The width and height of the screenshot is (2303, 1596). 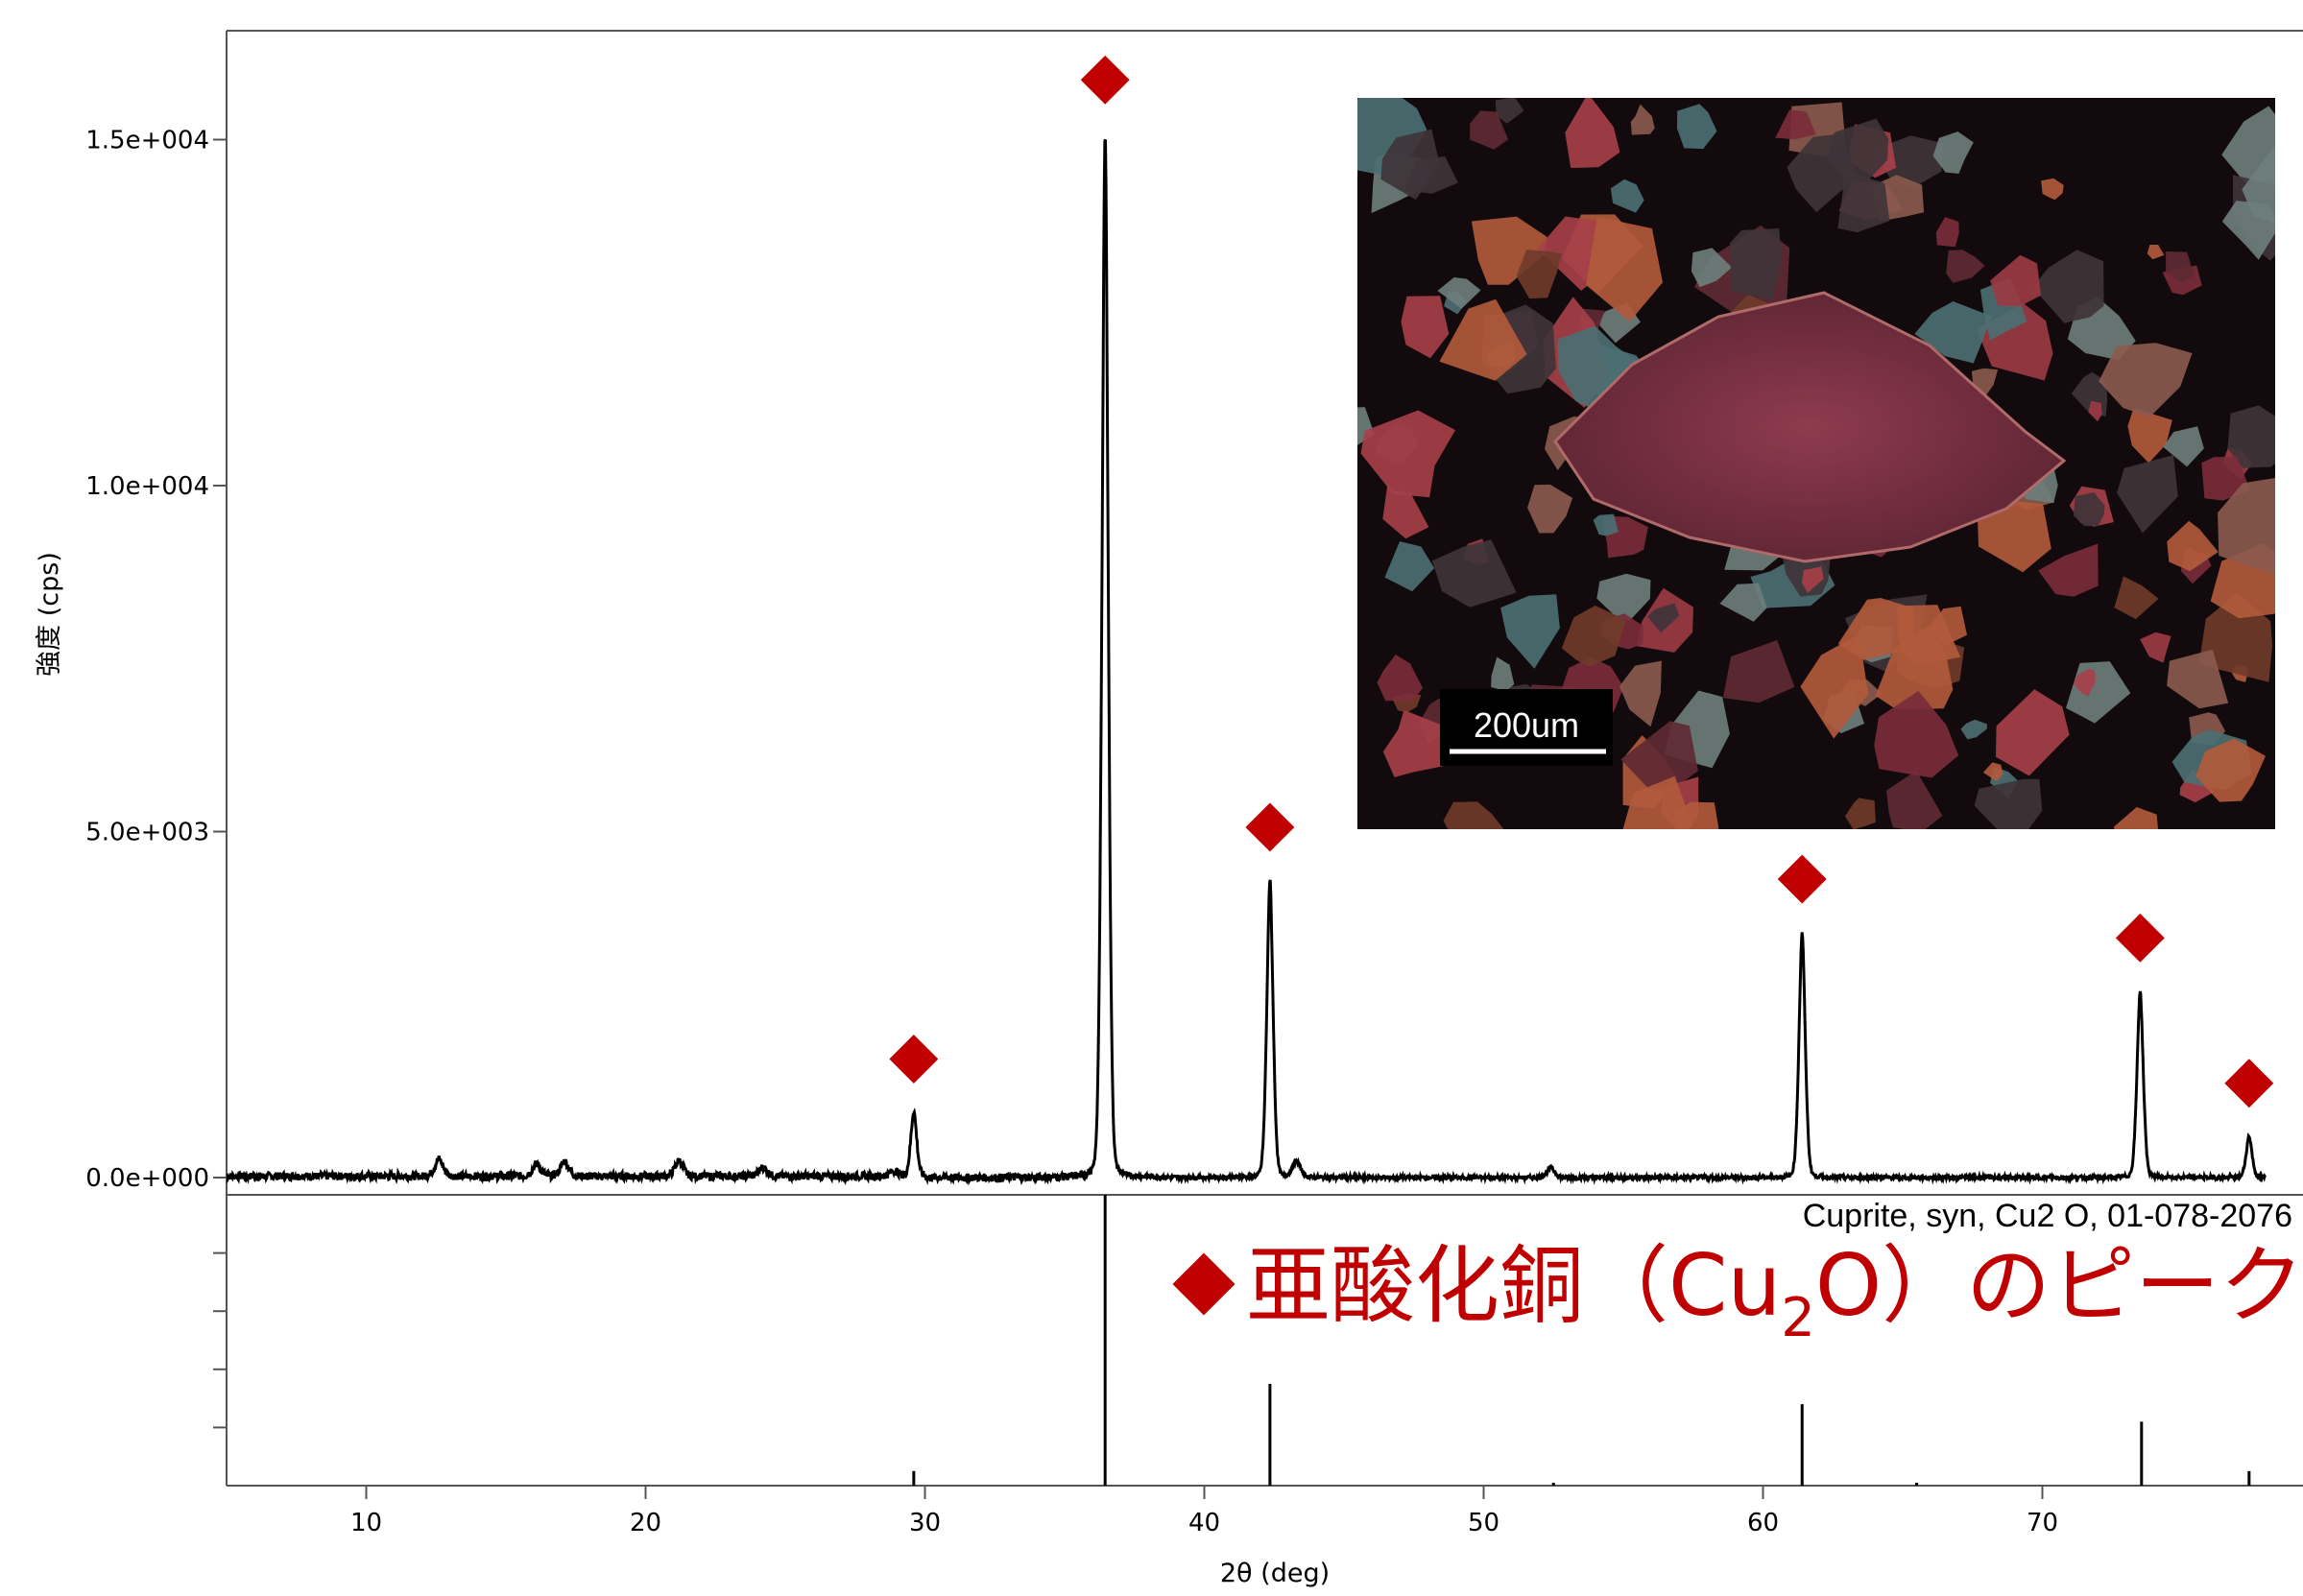 I want to click on x-tick-label: 50, so click(x=1483, y=1523).